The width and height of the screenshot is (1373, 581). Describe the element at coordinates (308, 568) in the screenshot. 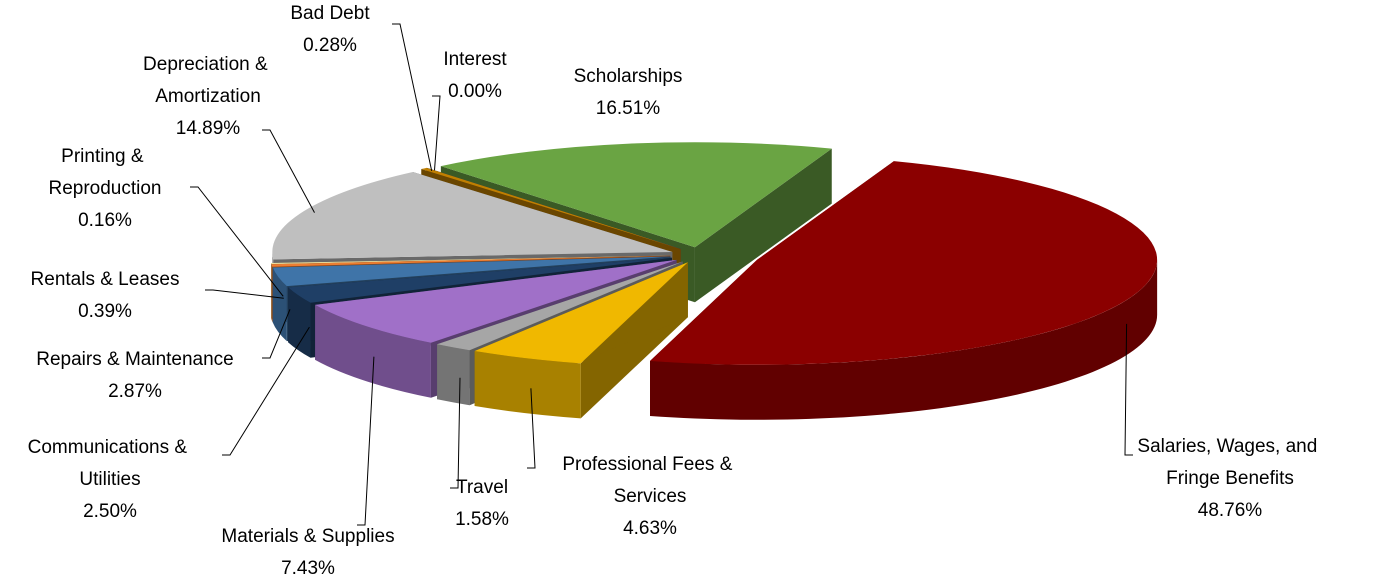

I see `value-label: 7.43%` at that location.